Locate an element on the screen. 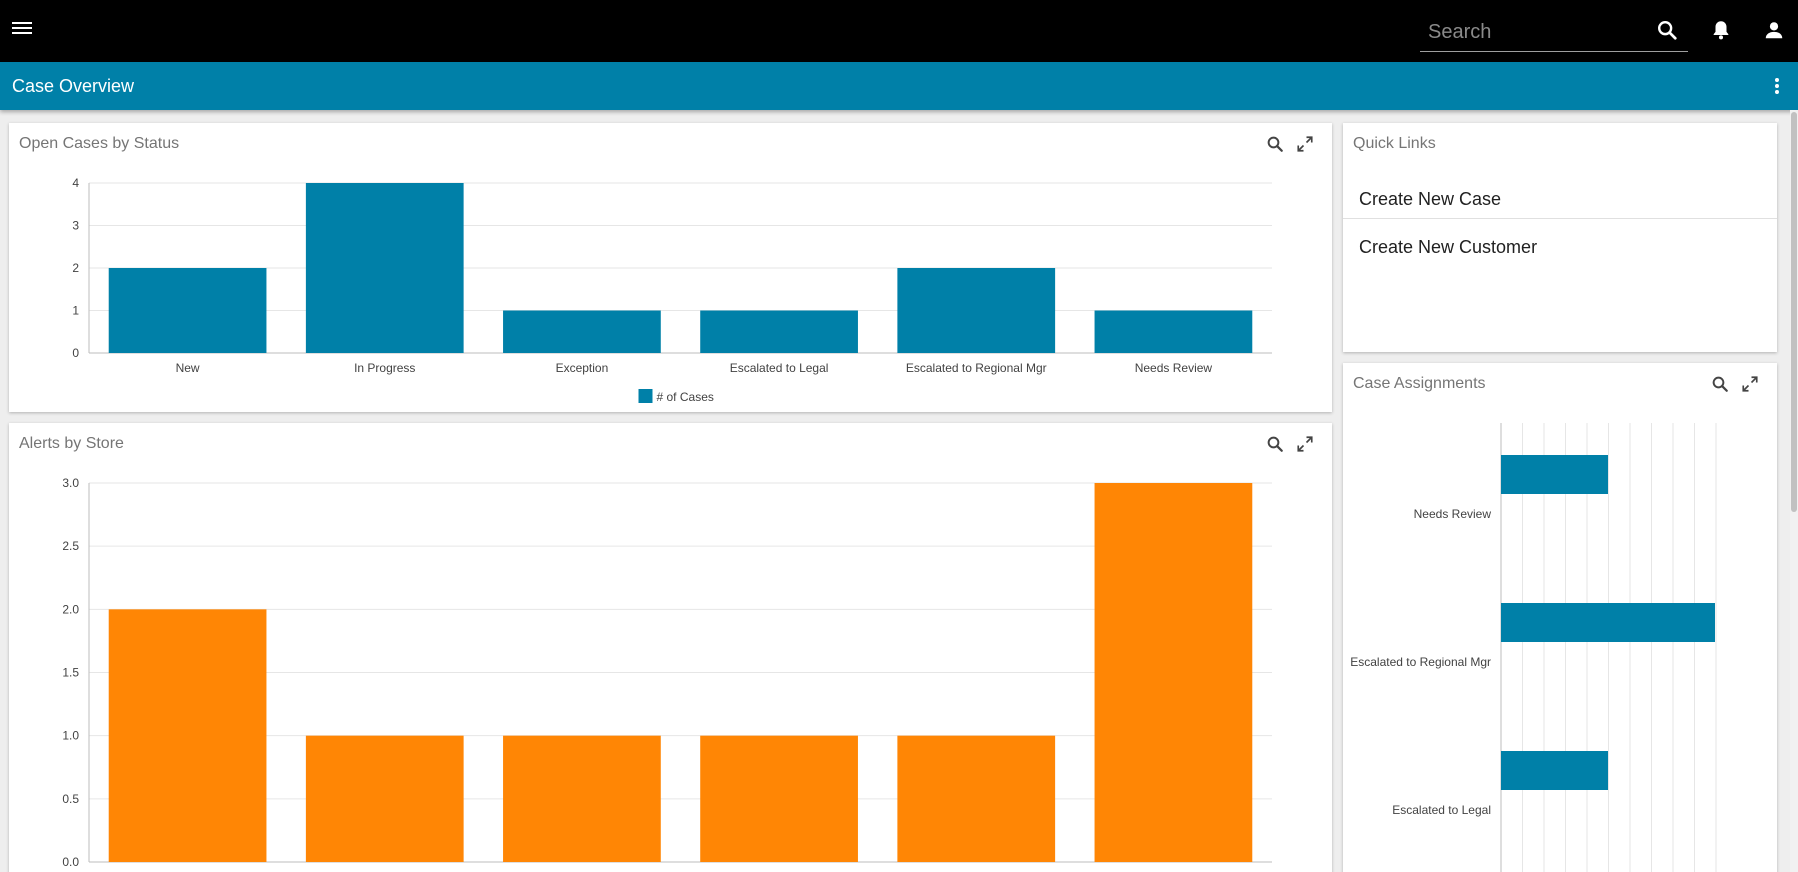 The height and width of the screenshot is (872, 1798). y-tick-label: 1 is located at coordinates (75, 311).